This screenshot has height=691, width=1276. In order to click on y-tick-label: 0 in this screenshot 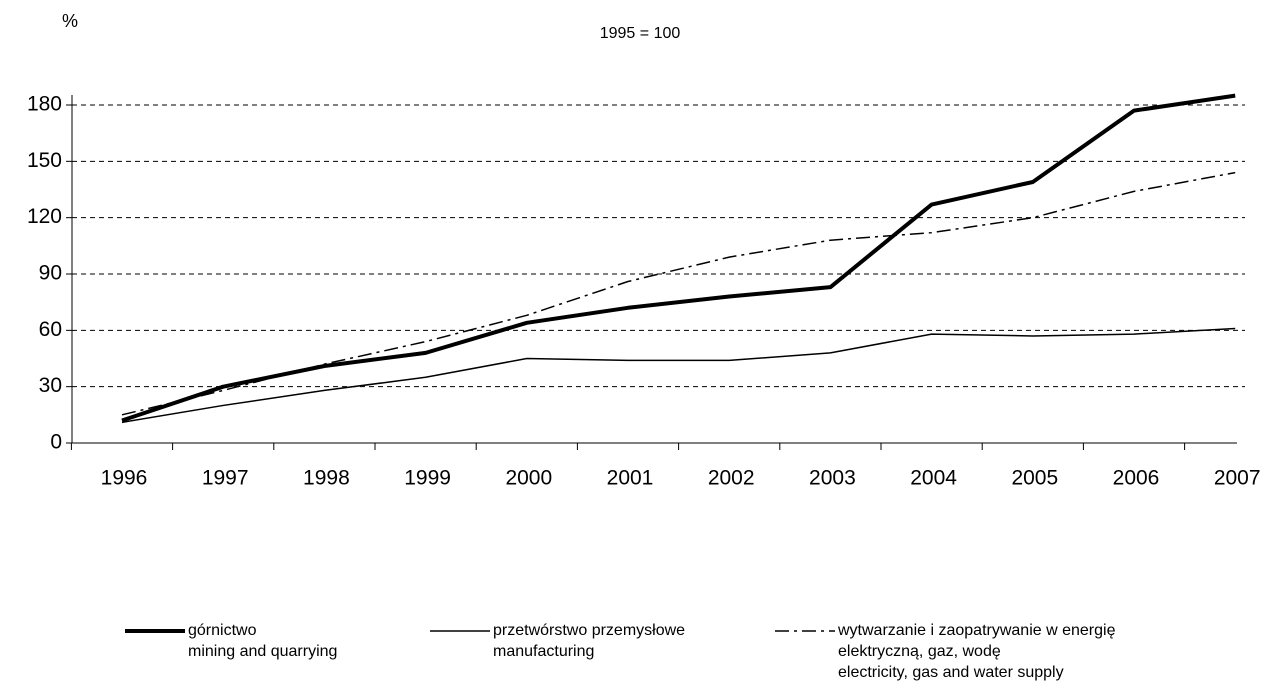, I will do `click(56, 442)`.